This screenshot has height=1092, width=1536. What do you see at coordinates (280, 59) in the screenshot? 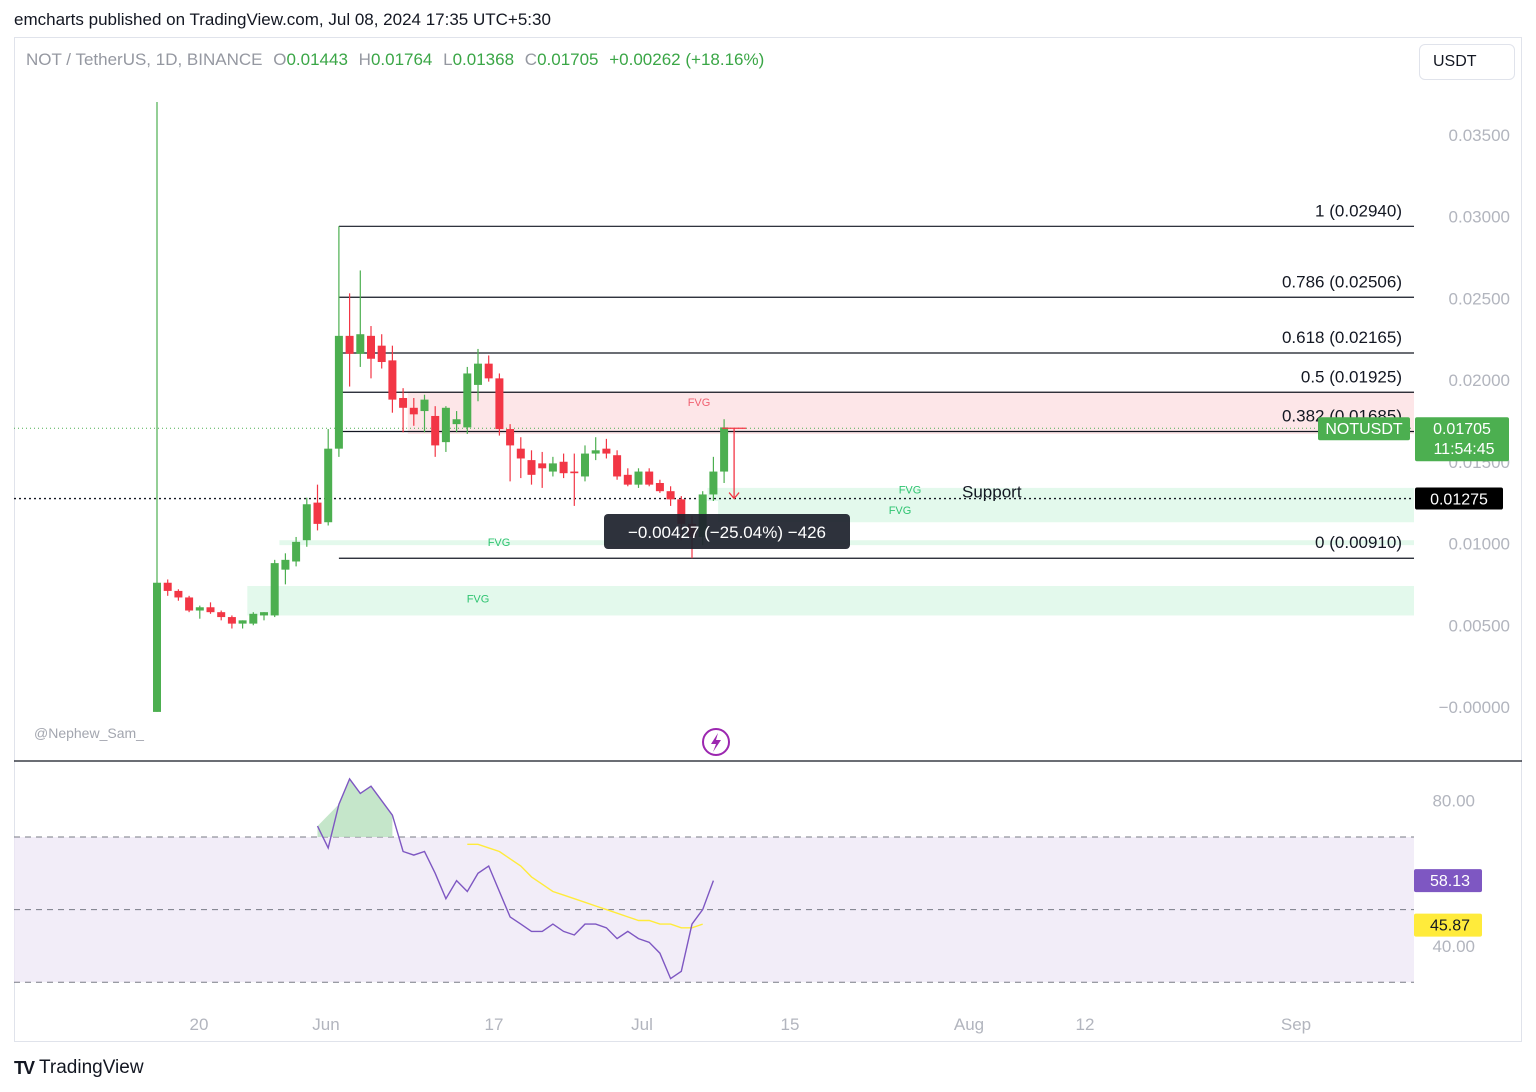
I see `open-label: O` at bounding box center [280, 59].